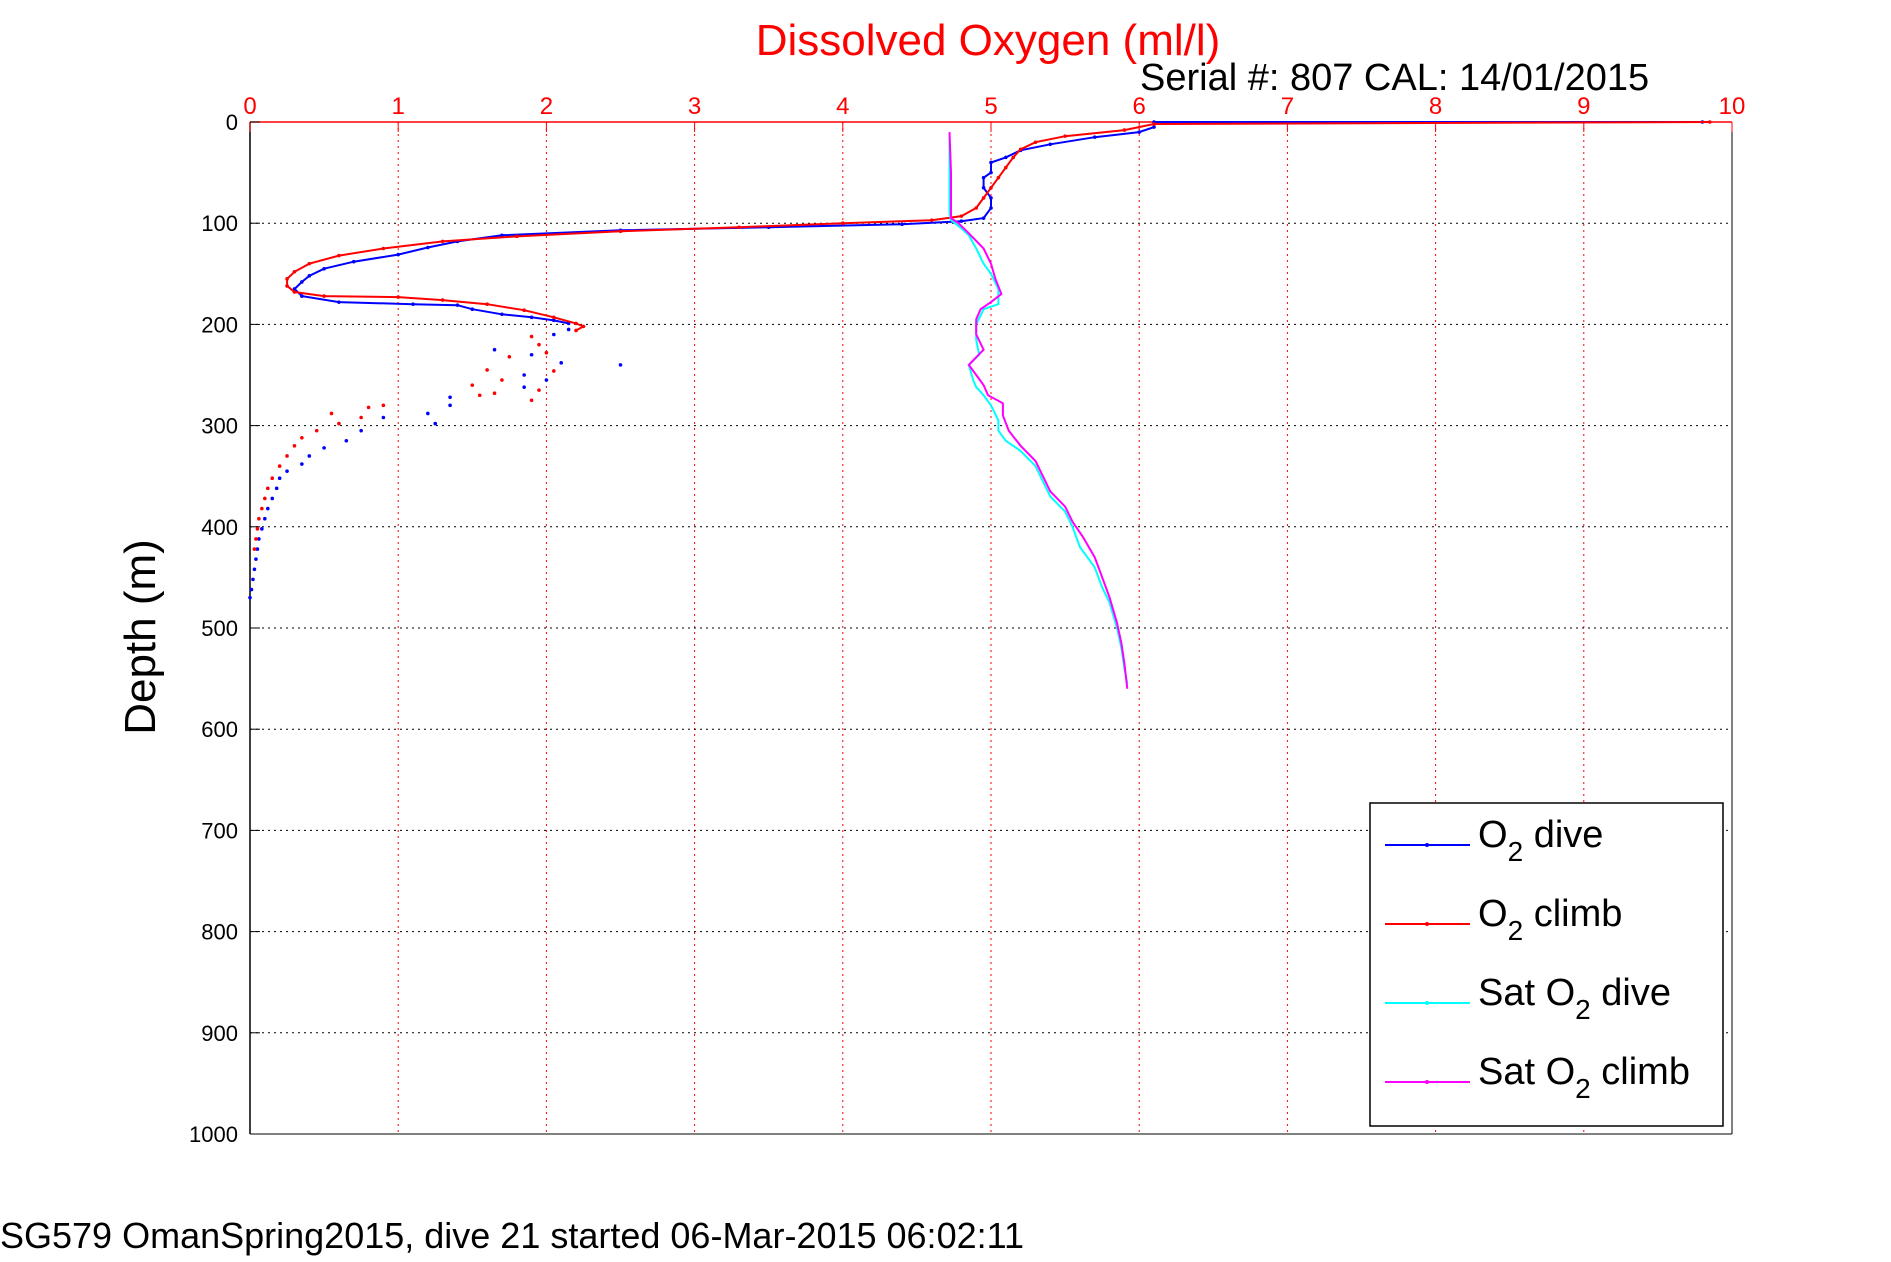 The width and height of the screenshot is (1891, 1262). I want to click on y-tick-label: 800, so click(219, 932).